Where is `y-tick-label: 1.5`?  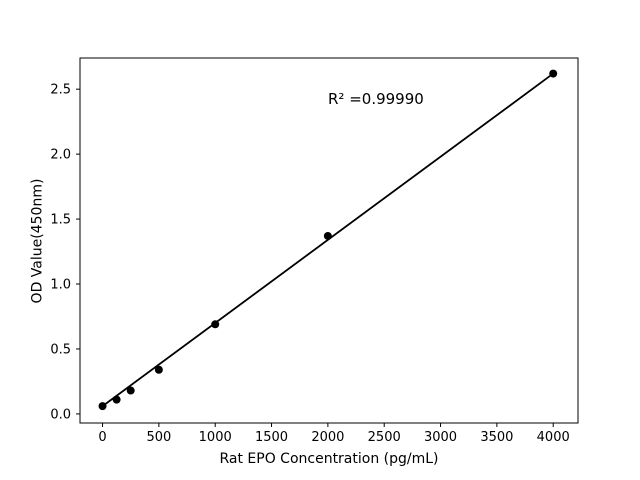
y-tick-label: 1.5 is located at coordinates (60, 220).